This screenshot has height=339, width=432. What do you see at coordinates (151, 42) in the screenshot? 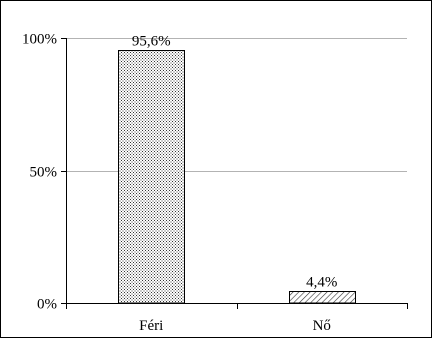
I see `data-label-1: 95,6%` at bounding box center [151, 42].